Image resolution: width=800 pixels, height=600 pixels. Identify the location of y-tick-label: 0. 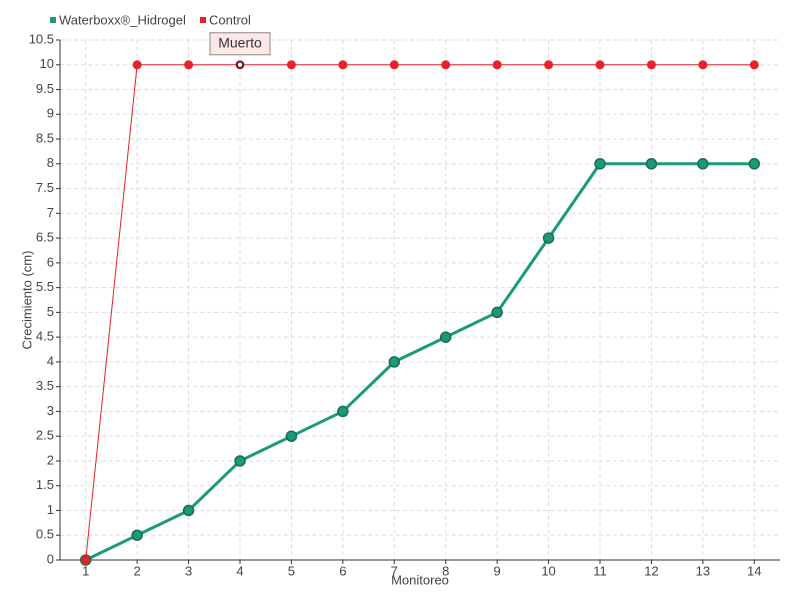
(50, 558).